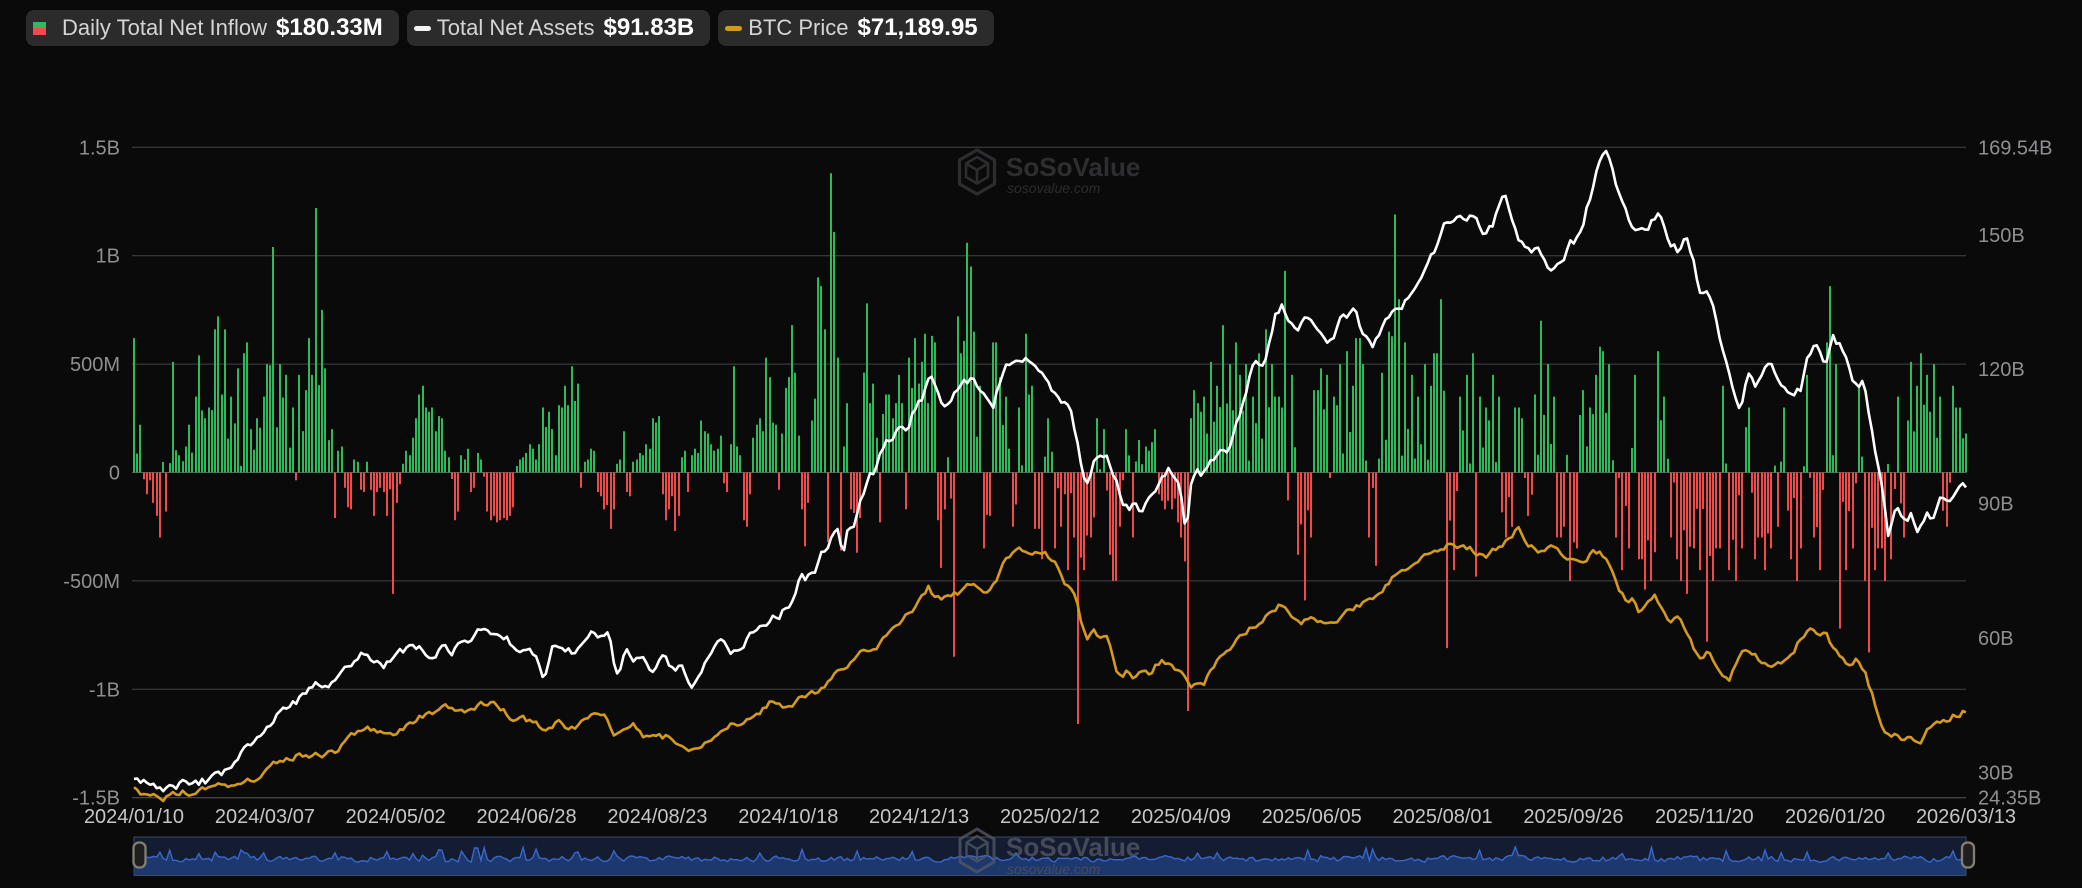 The width and height of the screenshot is (2082, 888). Describe the element at coordinates (104, 690) in the screenshot. I see `svg-text: -1B` at that location.